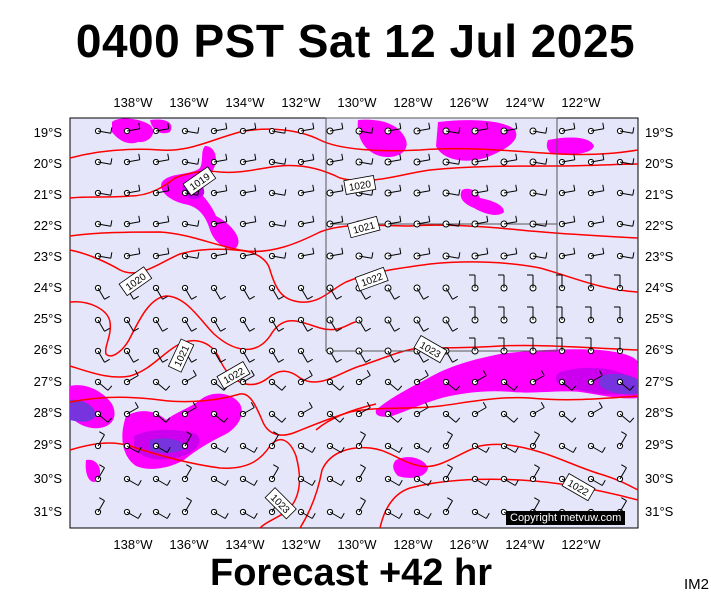 The height and width of the screenshot is (600, 711). What do you see at coordinates (355, 41) in the screenshot?
I see `map-title: 0400 PST Sat 12 Jul 2025` at bounding box center [355, 41].